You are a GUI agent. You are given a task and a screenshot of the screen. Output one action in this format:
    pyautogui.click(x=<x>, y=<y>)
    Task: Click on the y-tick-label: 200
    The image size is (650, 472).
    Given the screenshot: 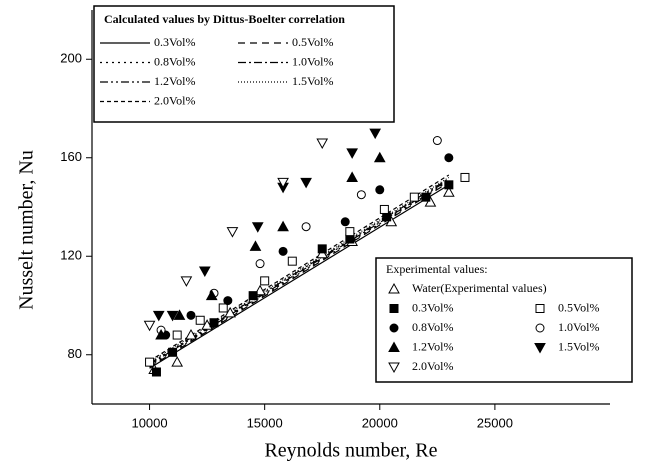 What is the action you would take?
    pyautogui.click(x=71, y=58)
    